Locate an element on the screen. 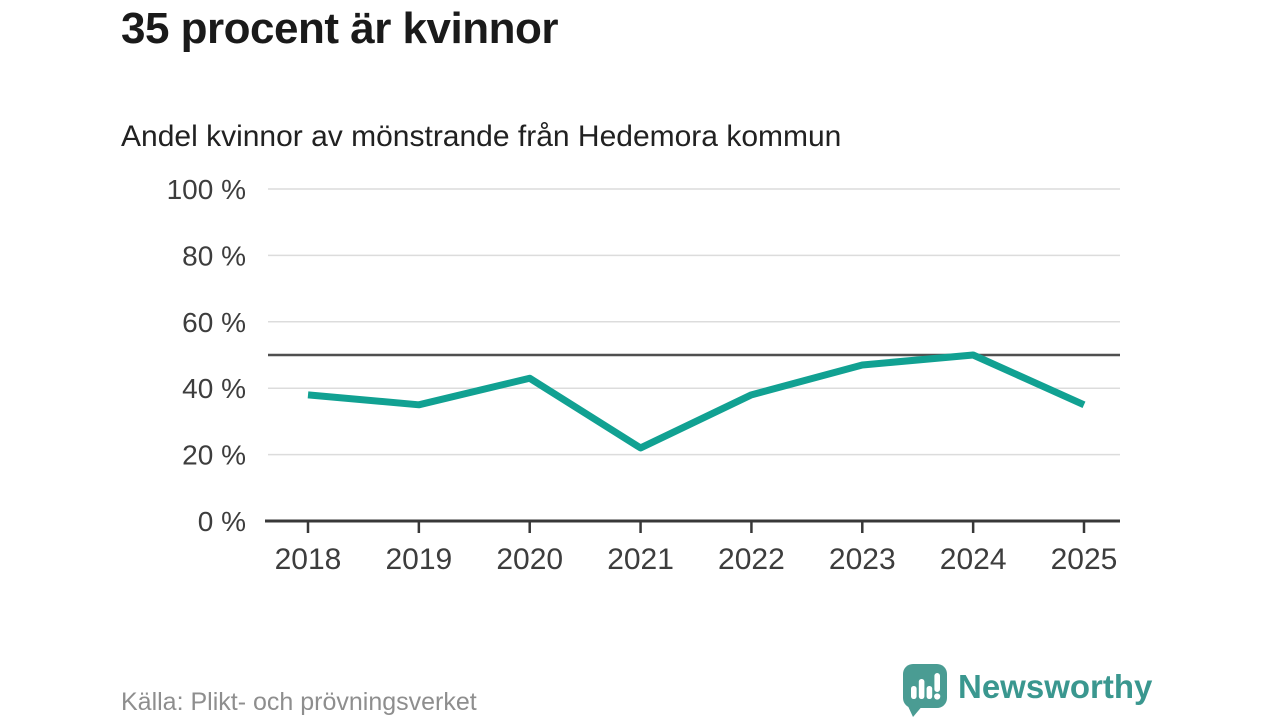  data-polyline is located at coordinates (696, 401).